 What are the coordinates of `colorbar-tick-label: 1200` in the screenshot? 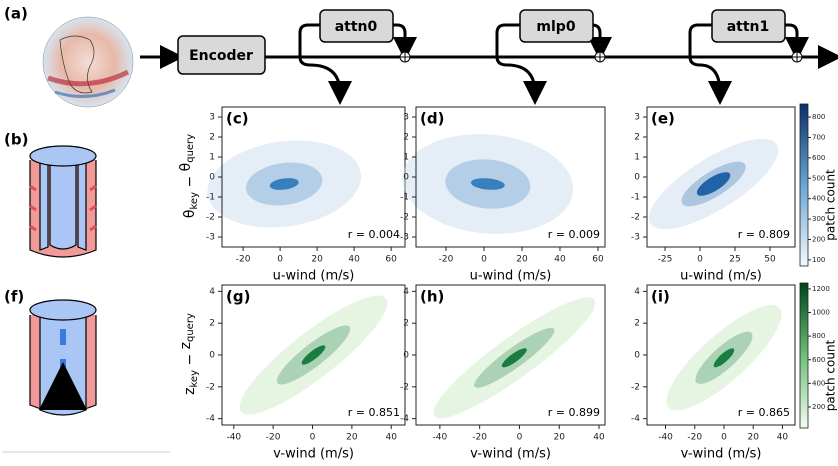 It's located at (821, 289).